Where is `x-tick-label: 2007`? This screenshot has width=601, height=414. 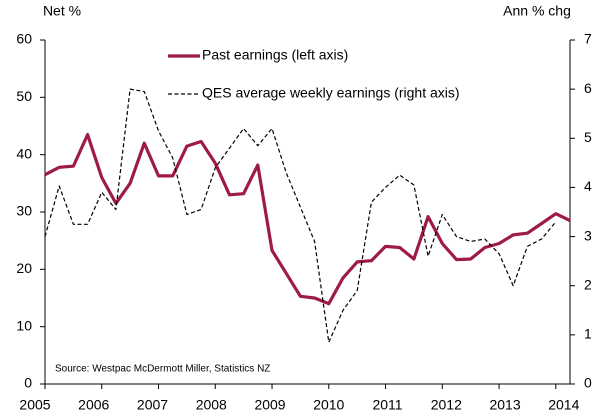
x-tick-label: 2007 is located at coordinates (152, 405).